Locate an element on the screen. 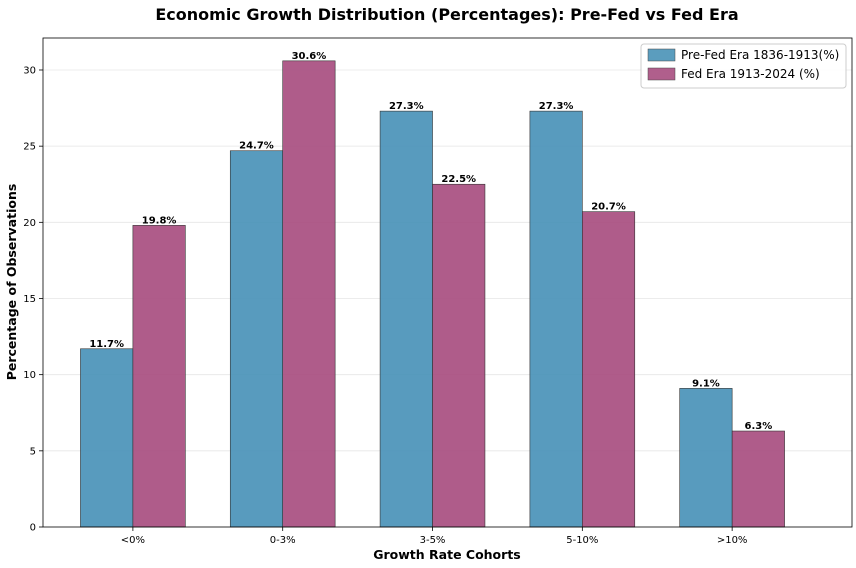  data-label: 11.7% is located at coordinates (106, 344).